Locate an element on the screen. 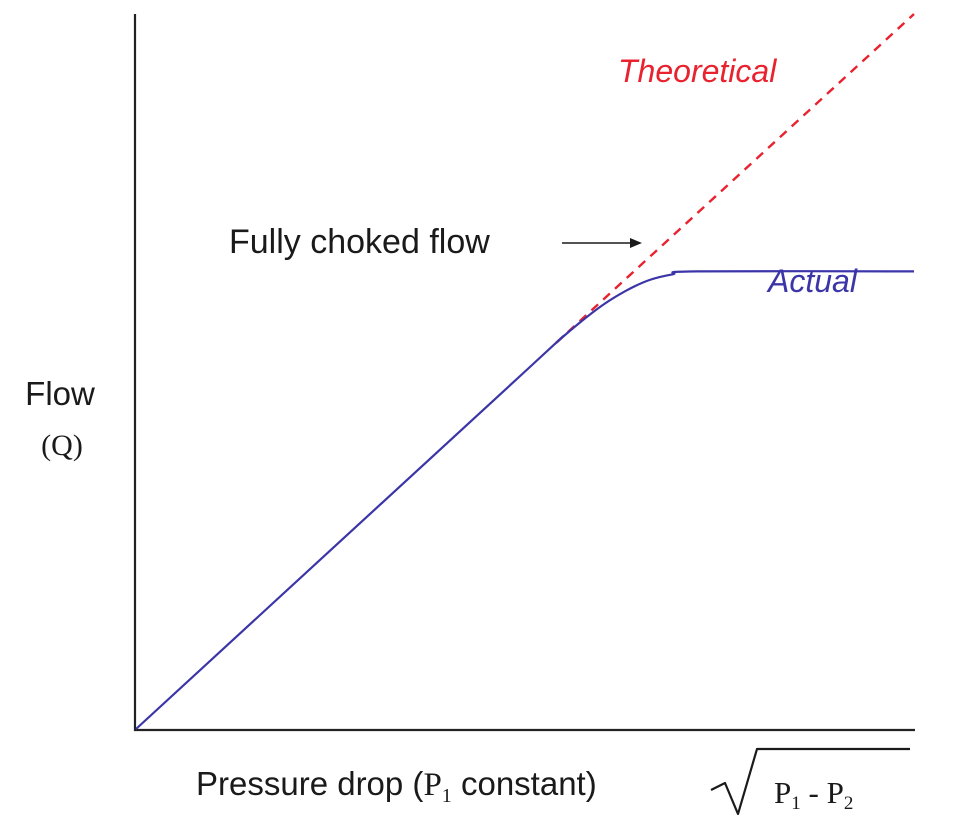 This screenshot has width=957, height=832. theoretical-series-line is located at coordinates (735, 178).